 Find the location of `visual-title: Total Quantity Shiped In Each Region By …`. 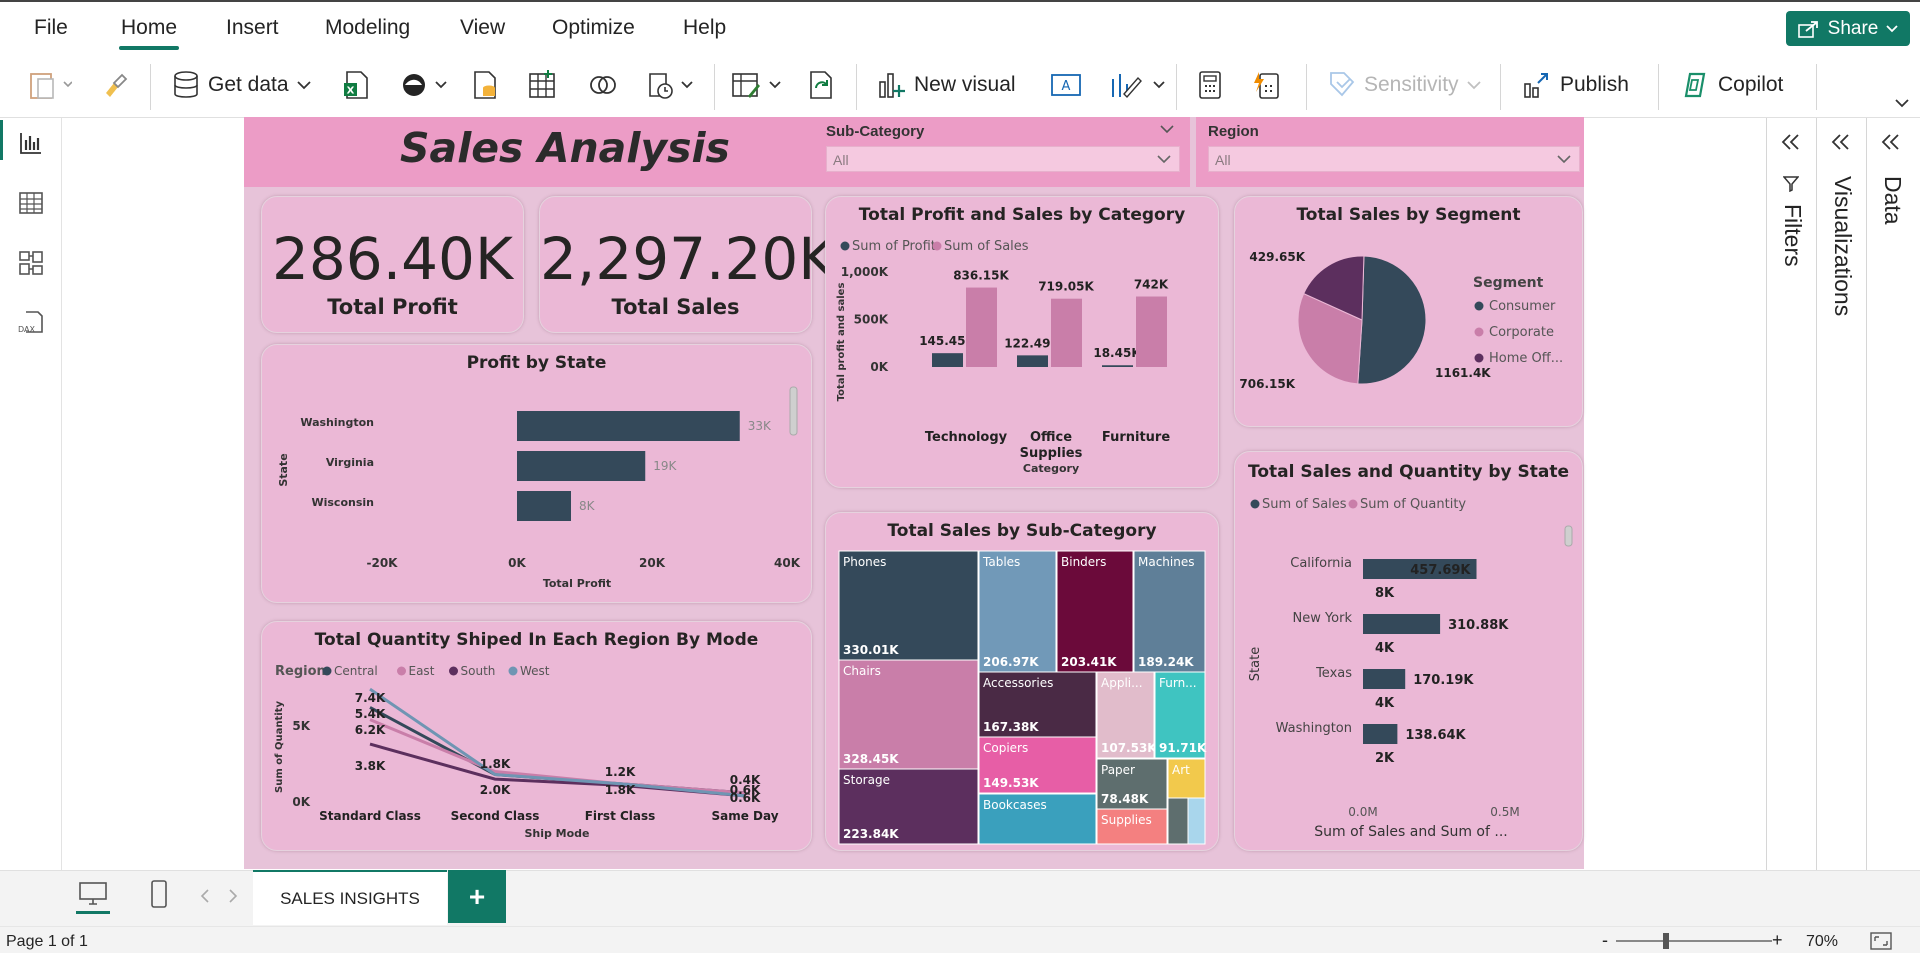

visual-title: Total Quantity Shiped In Each Region By … is located at coordinates (536, 640).